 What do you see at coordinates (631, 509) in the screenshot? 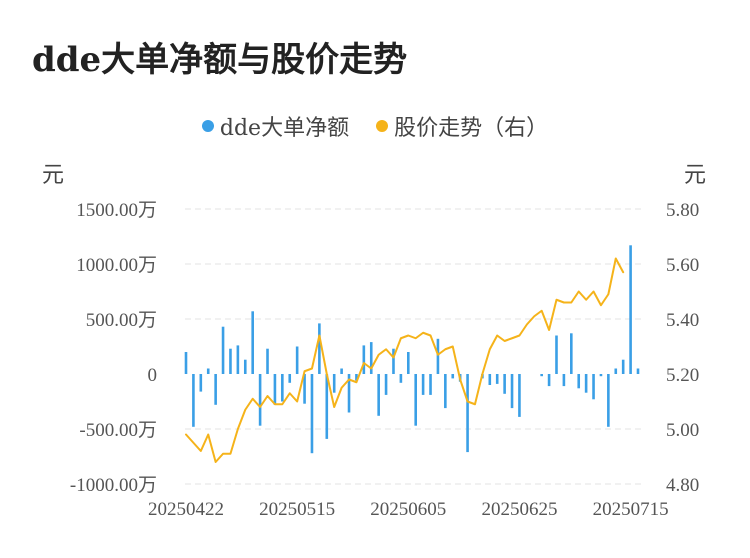
I see `x-tick-label: 20250715` at bounding box center [631, 509].